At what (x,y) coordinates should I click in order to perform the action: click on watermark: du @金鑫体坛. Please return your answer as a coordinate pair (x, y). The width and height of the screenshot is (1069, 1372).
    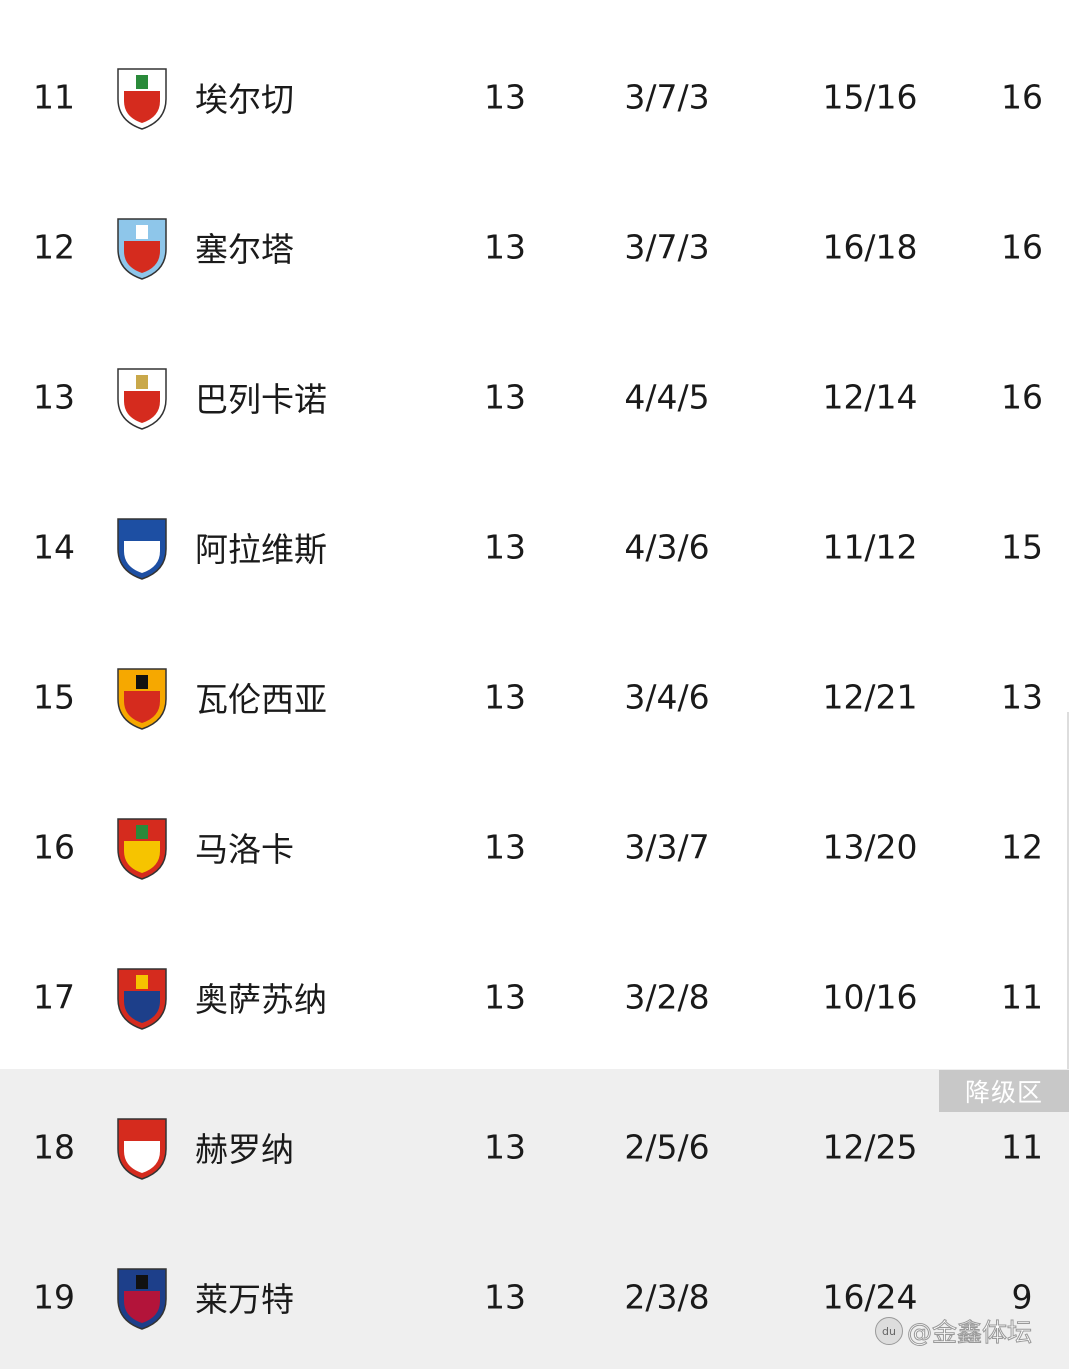
    Looking at the image, I should click on (954, 1331).